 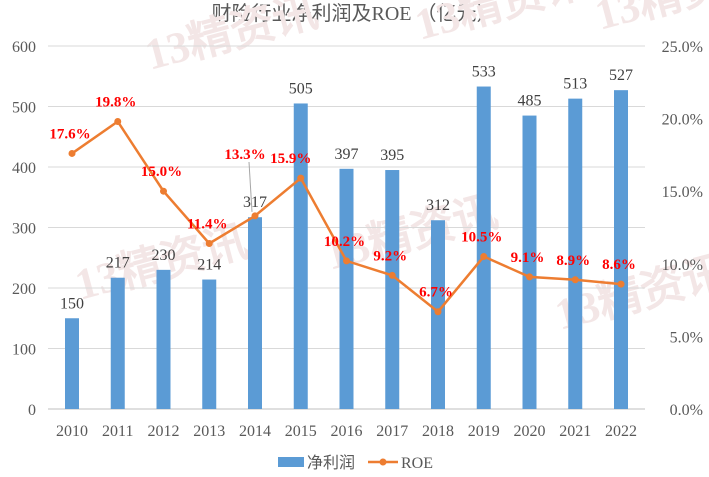 What do you see at coordinates (209, 431) in the screenshot?
I see `x-tick: 2013` at bounding box center [209, 431].